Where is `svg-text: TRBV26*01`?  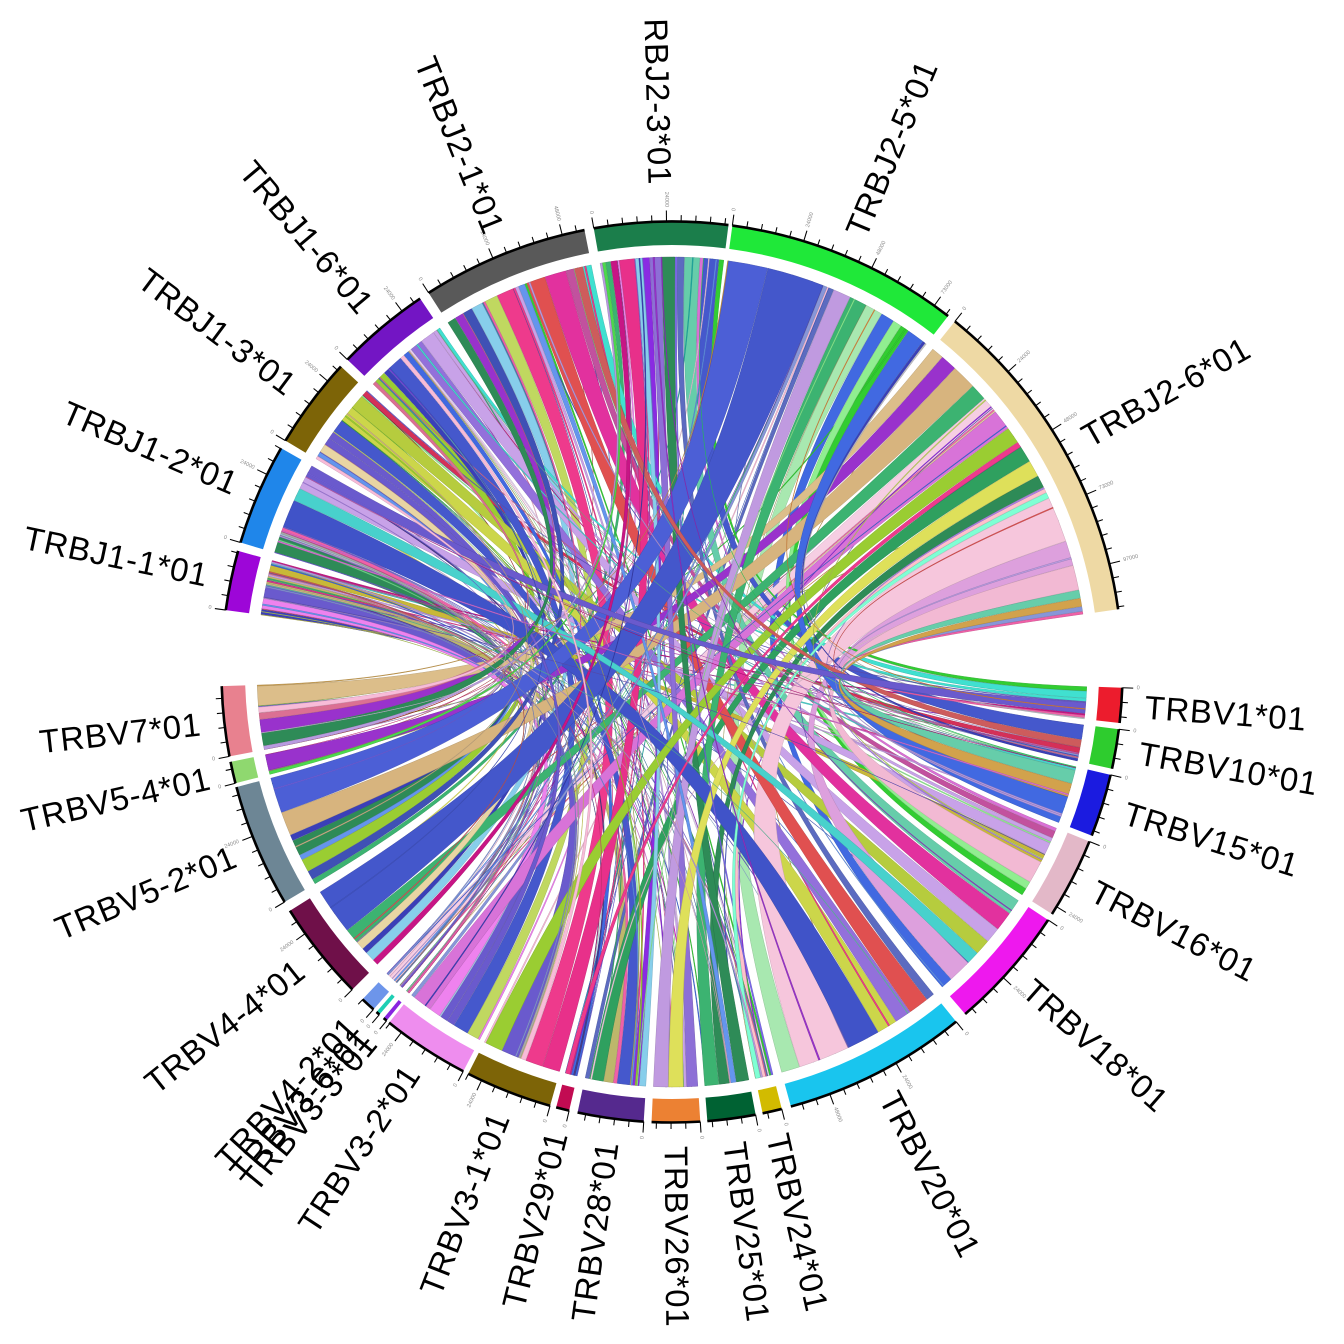 svg-text: TRBV26*01 is located at coordinates (677, 1237).